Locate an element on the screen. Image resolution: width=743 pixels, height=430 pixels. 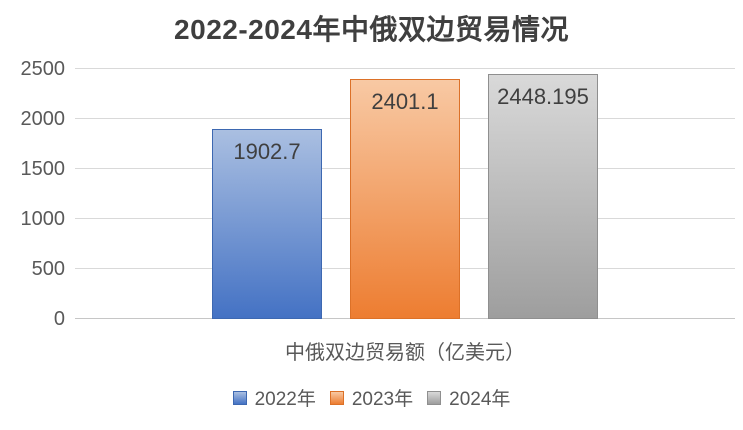
bar-2022: 1902.7 is located at coordinates (267, 223).